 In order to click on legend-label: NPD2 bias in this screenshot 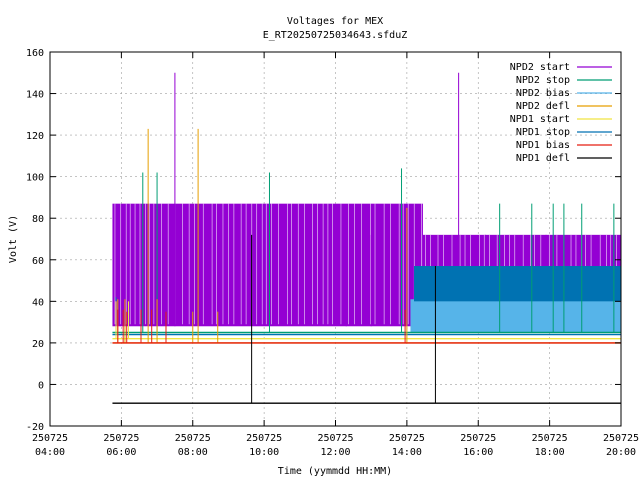, I will do `click(543, 93)`.